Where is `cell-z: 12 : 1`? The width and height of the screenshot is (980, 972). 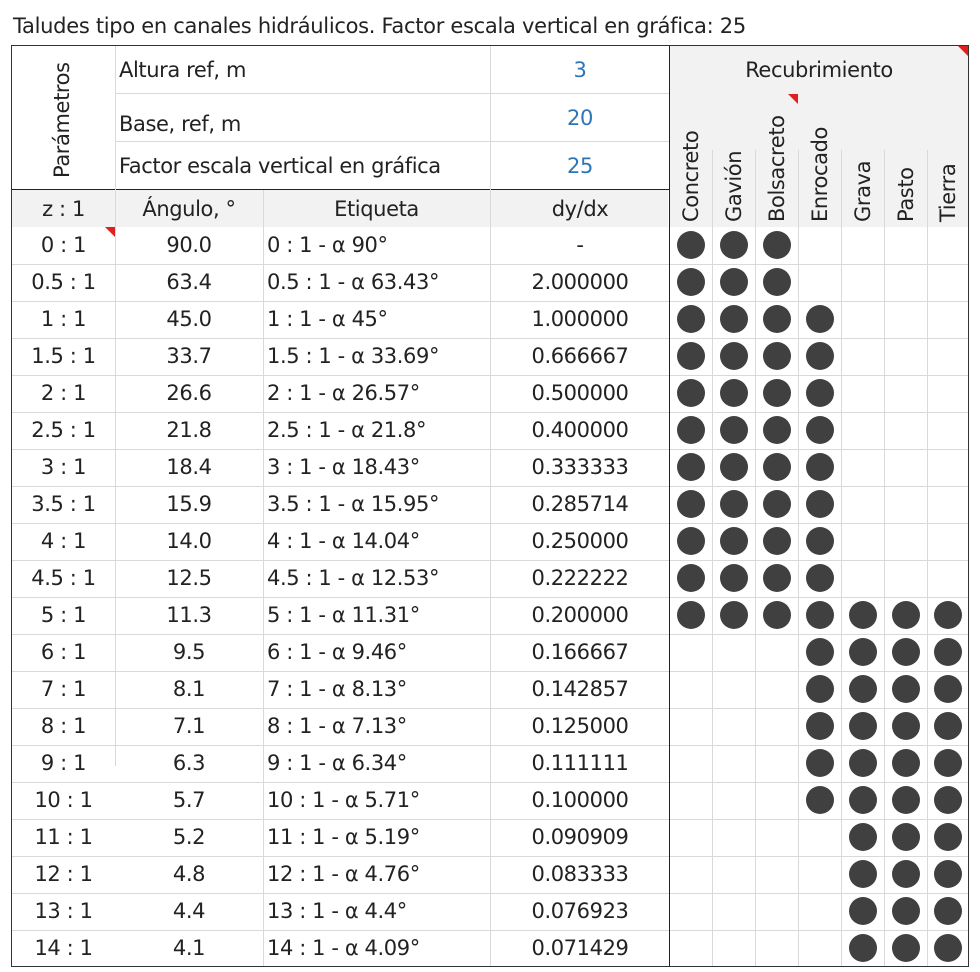
cell-z: 12 : 1 is located at coordinates (63, 874).